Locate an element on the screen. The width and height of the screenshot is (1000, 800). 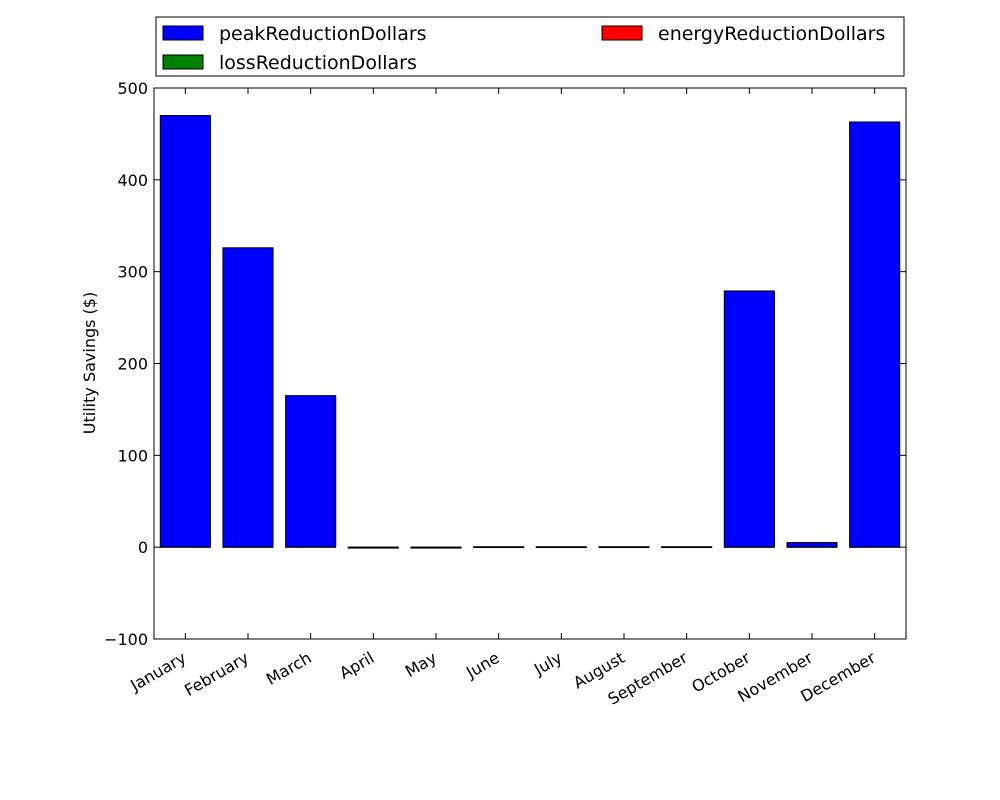
y-tick-label: −100 is located at coordinates (126, 639).